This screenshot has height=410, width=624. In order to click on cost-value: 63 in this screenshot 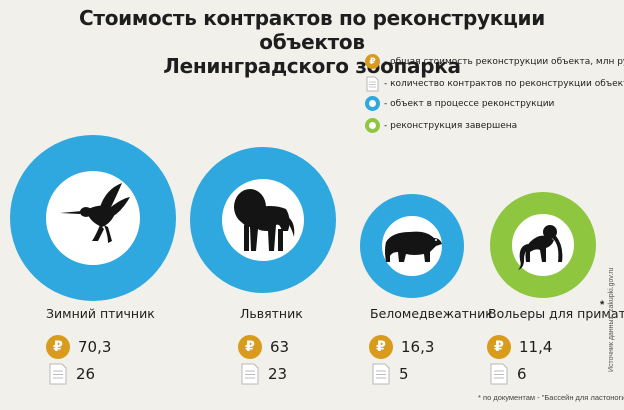, I will do `click(280, 347)`.